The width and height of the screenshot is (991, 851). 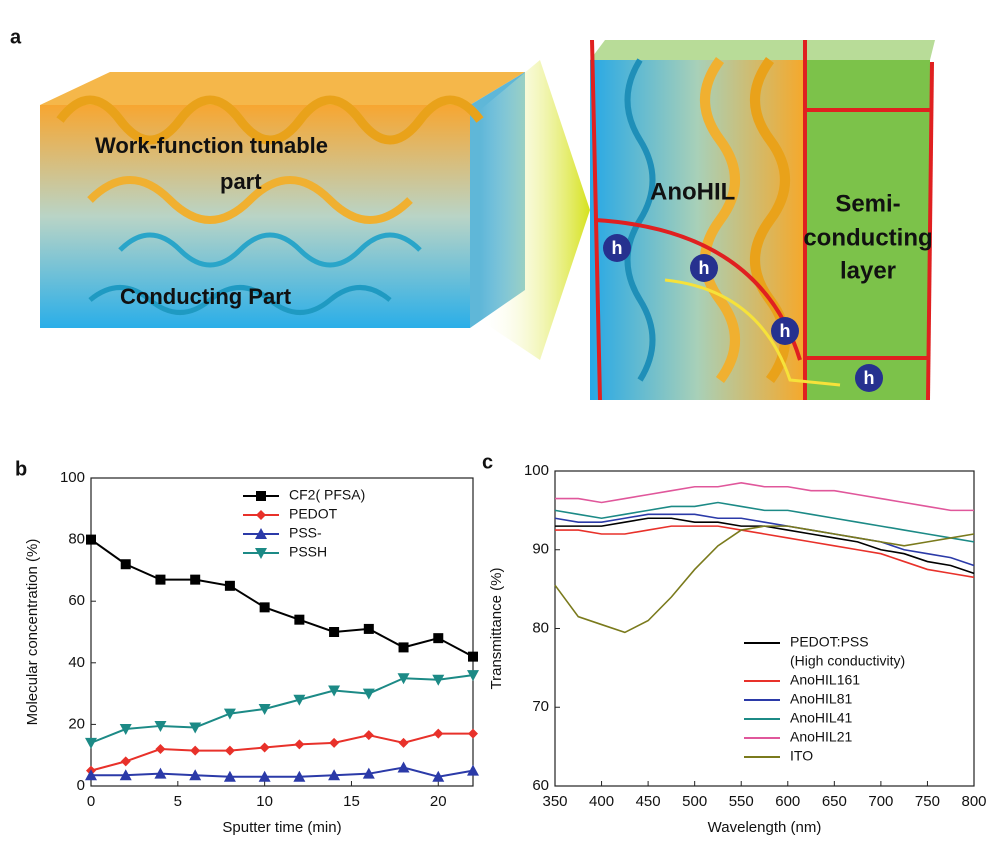 What do you see at coordinates (821, 737) in the screenshot?
I see `legend-label: AnoHIL21` at bounding box center [821, 737].